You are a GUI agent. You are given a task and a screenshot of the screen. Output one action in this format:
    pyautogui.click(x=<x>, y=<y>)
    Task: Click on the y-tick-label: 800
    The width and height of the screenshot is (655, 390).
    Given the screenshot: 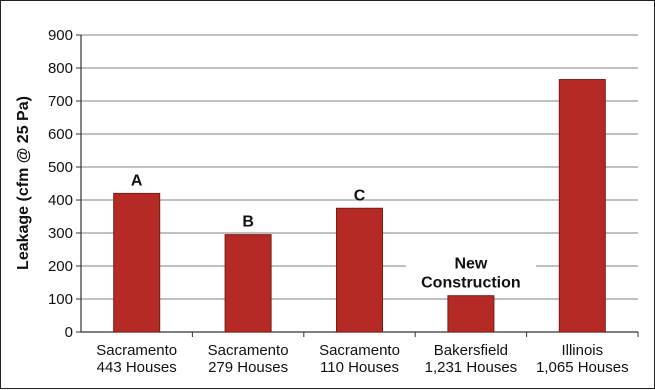 What is the action you would take?
    pyautogui.click(x=60, y=68)
    